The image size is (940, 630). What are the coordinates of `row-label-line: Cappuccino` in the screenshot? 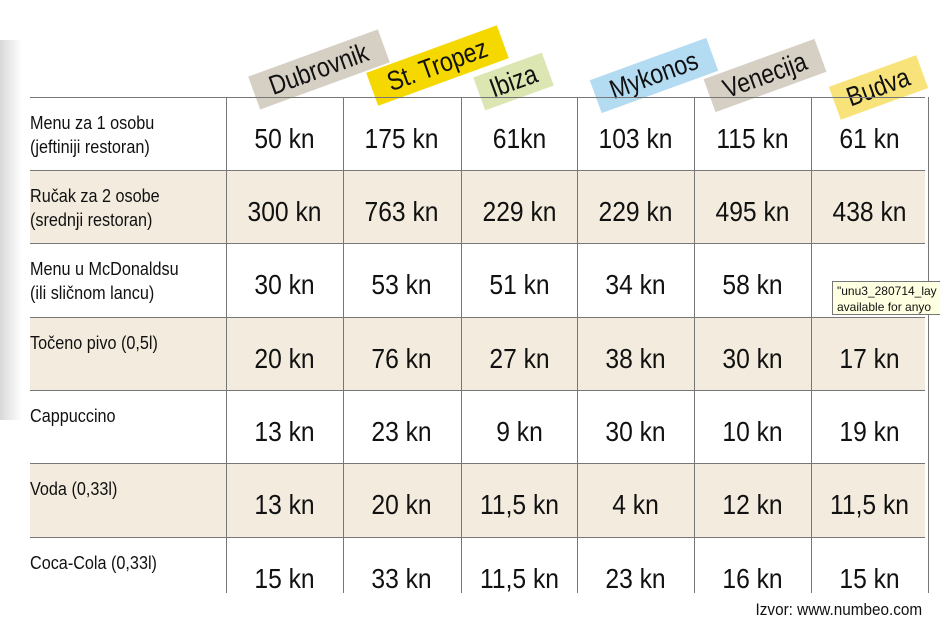 It's located at (73, 416).